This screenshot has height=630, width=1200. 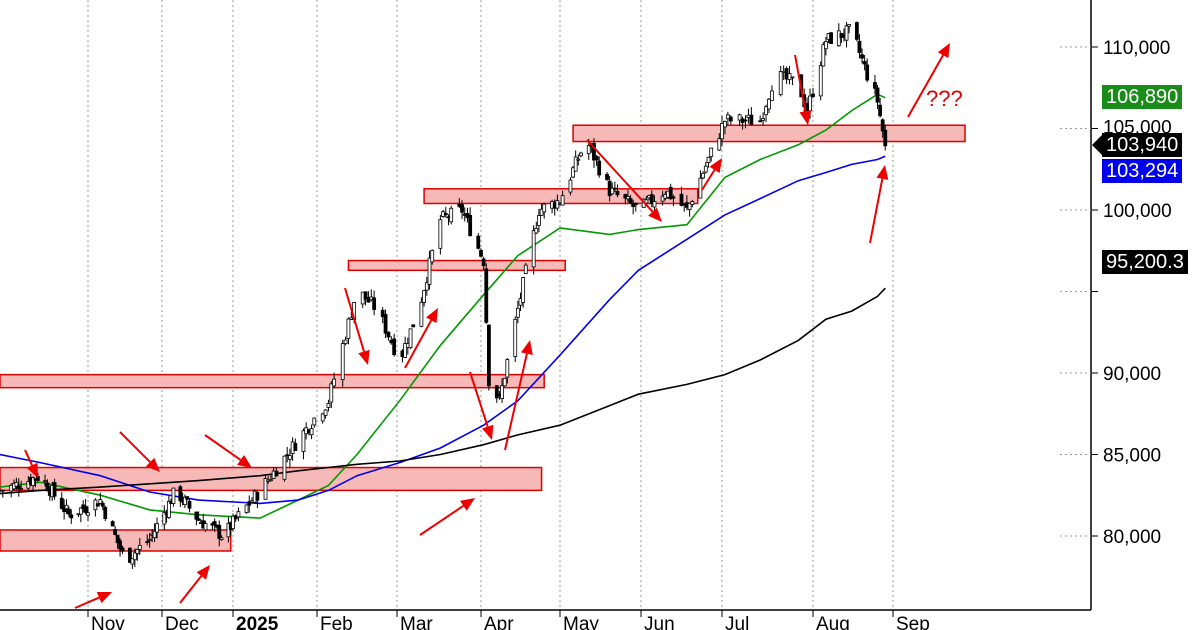 I want to click on x-tick-label: Sep, so click(x=913, y=622).